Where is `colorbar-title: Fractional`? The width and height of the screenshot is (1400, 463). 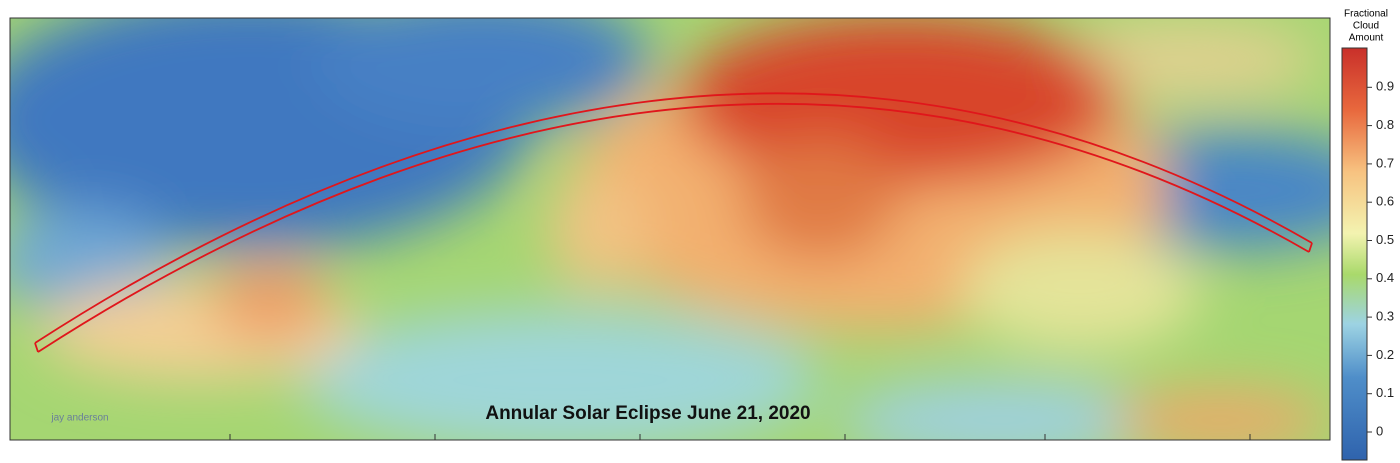
colorbar-title: Fractional is located at coordinates (1366, 14).